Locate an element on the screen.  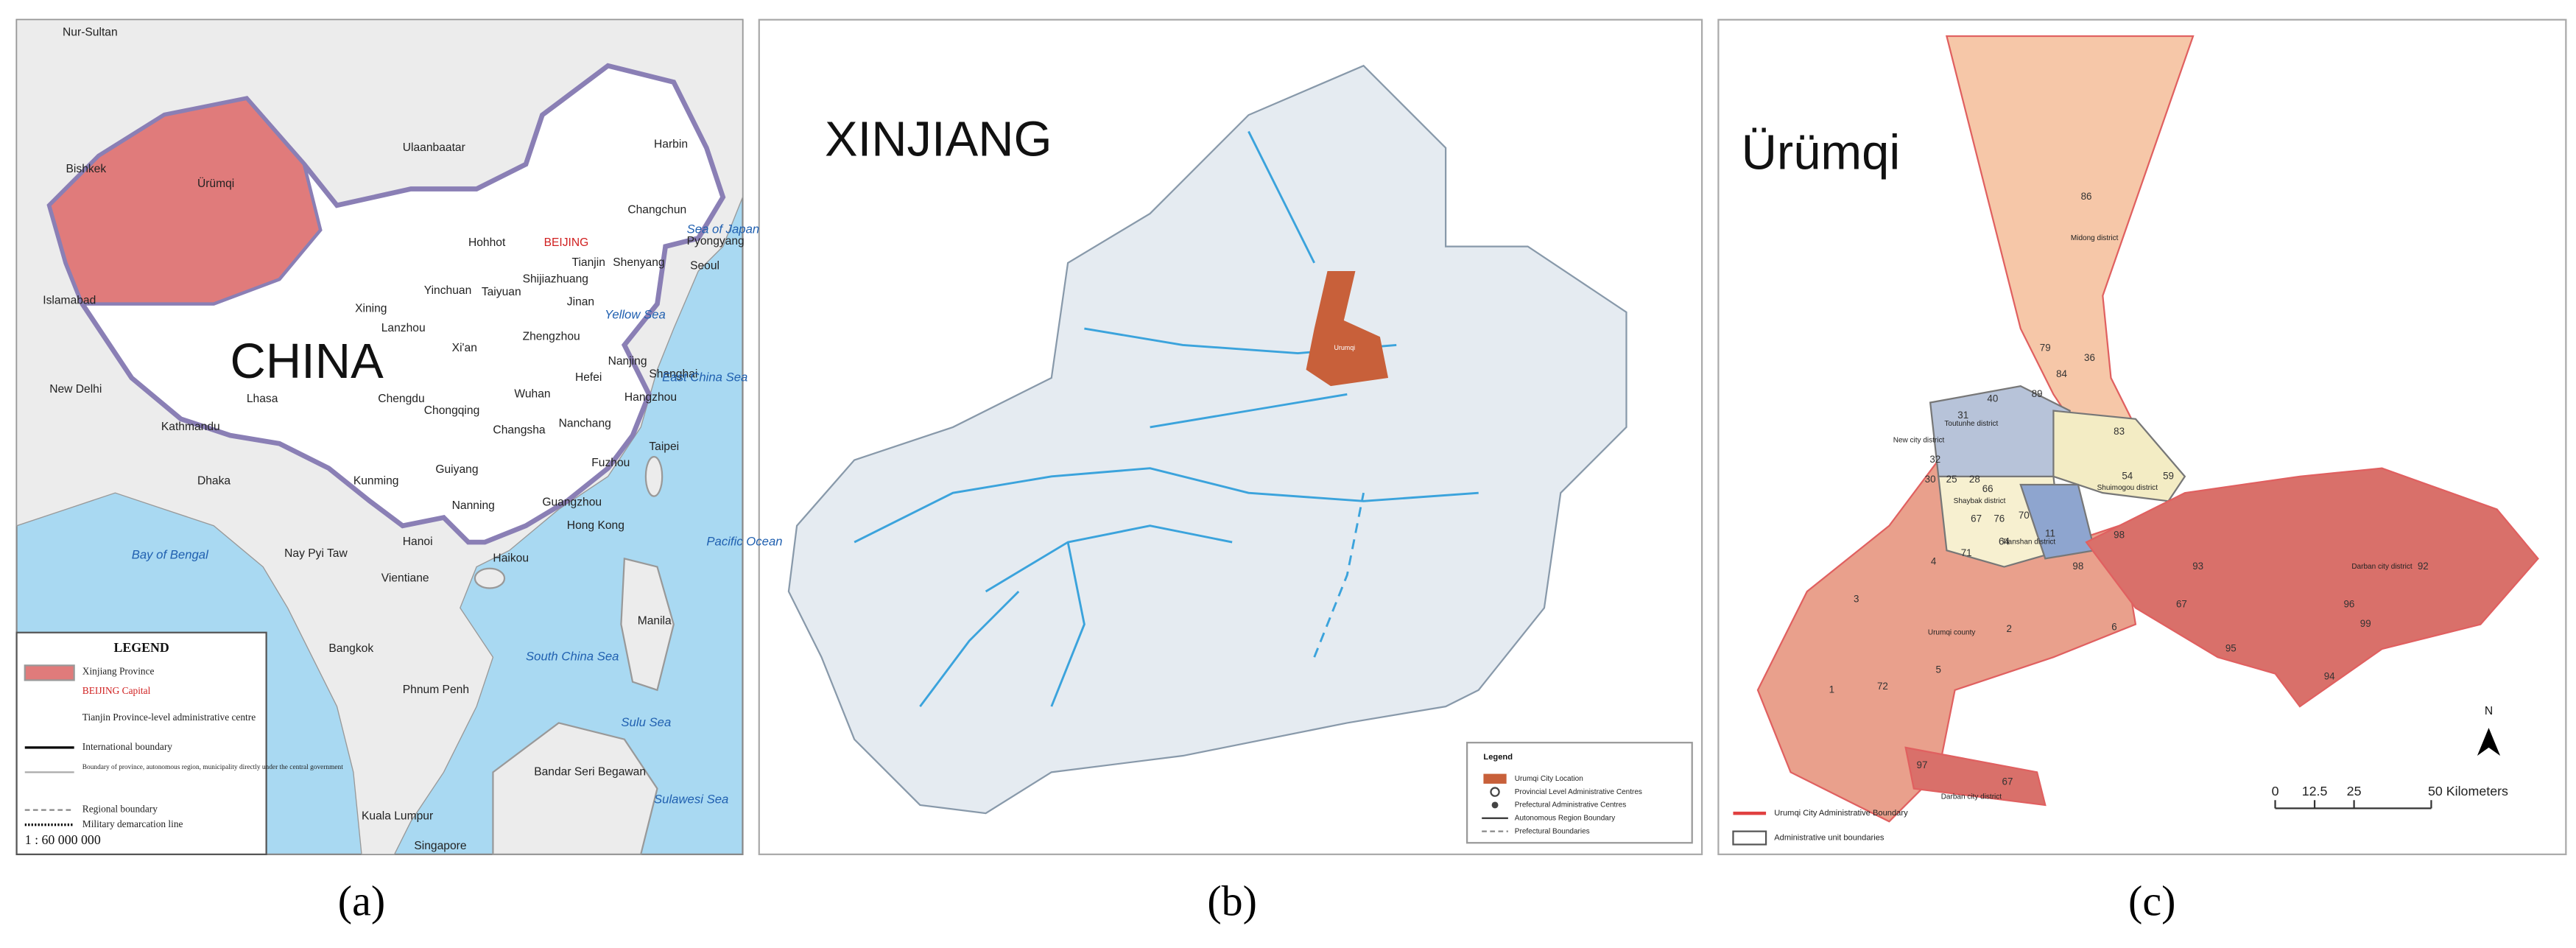
place-label: Shanghai is located at coordinates (673, 374).